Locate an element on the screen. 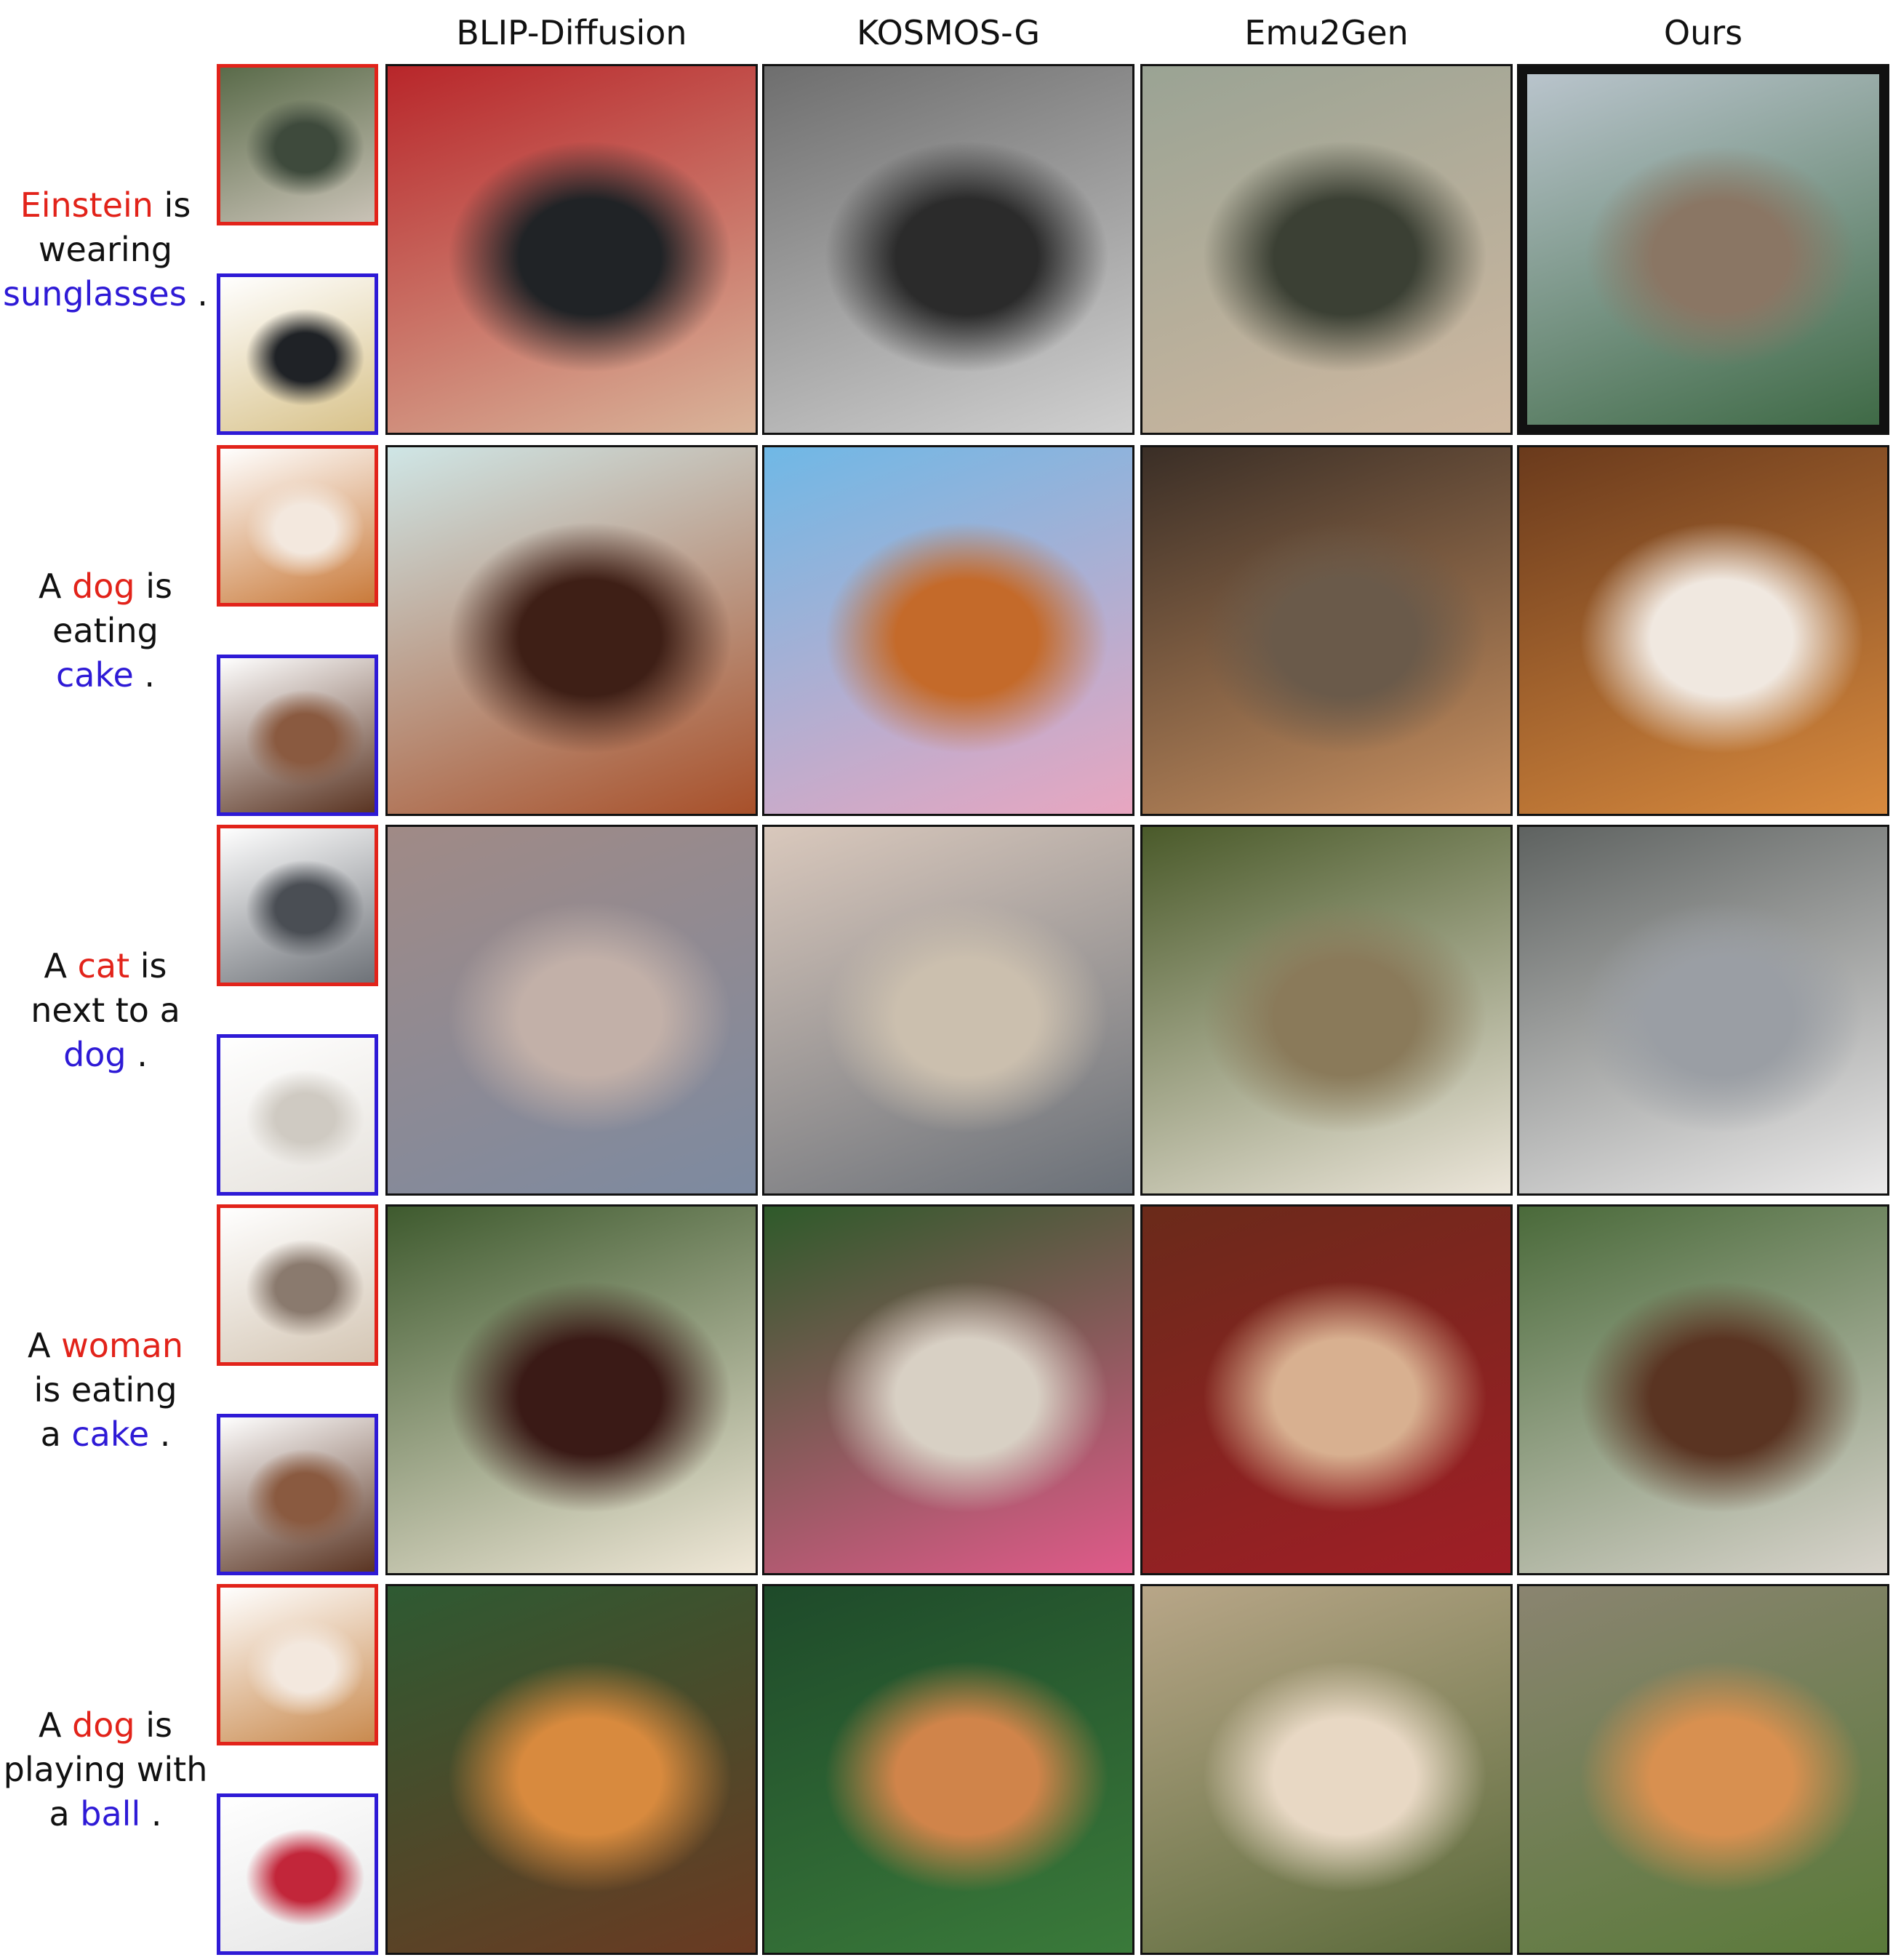 Image resolution: width=1893 pixels, height=1960 pixels. prompt-text: playing with is located at coordinates (105, 1769).